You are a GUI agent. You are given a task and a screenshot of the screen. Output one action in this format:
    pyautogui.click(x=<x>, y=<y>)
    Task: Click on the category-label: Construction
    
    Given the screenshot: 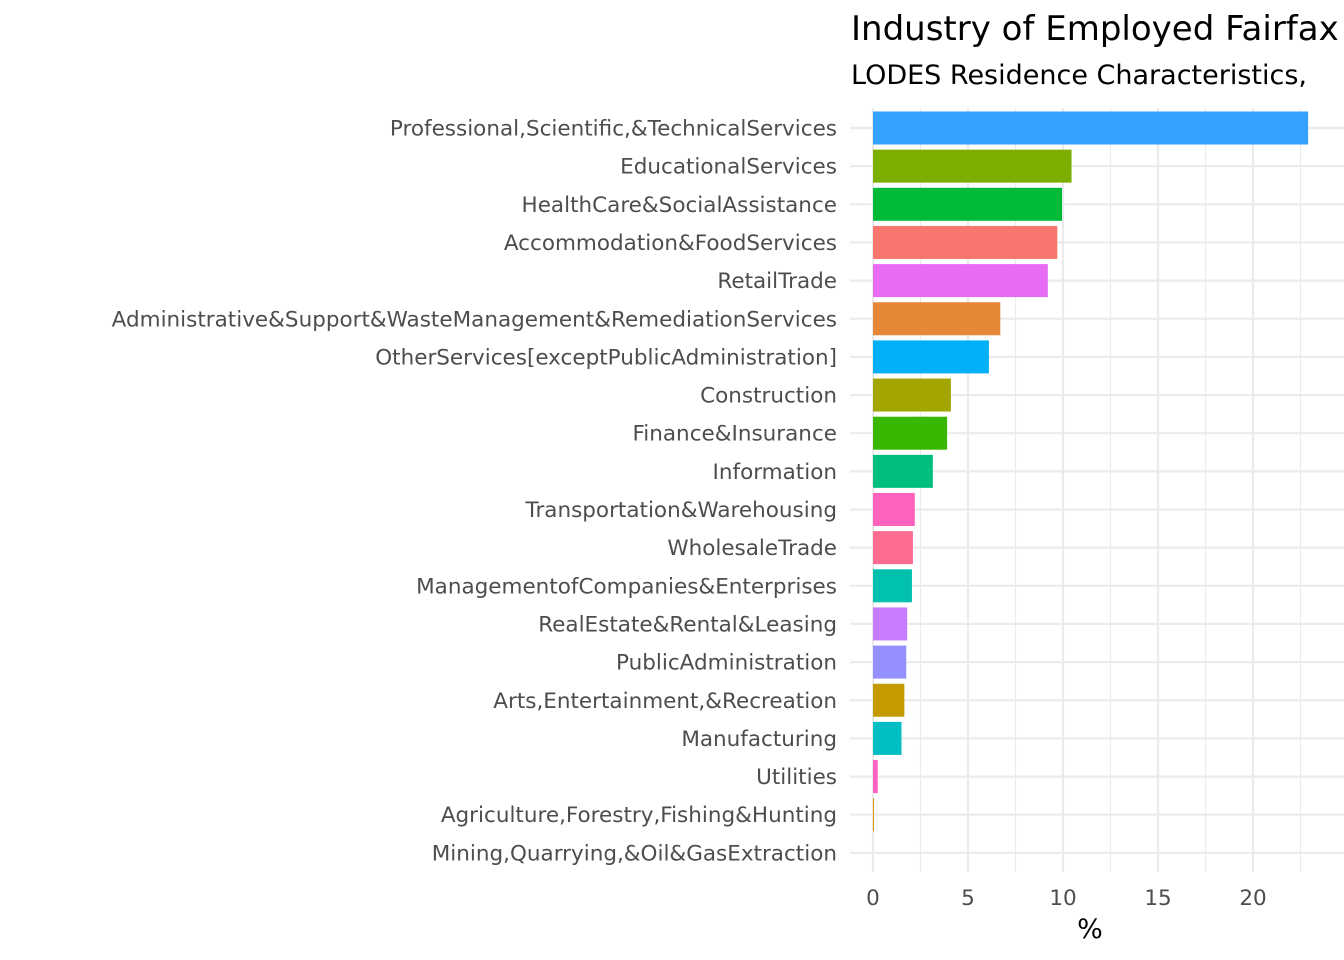 What is the action you would take?
    pyautogui.click(x=768, y=396)
    